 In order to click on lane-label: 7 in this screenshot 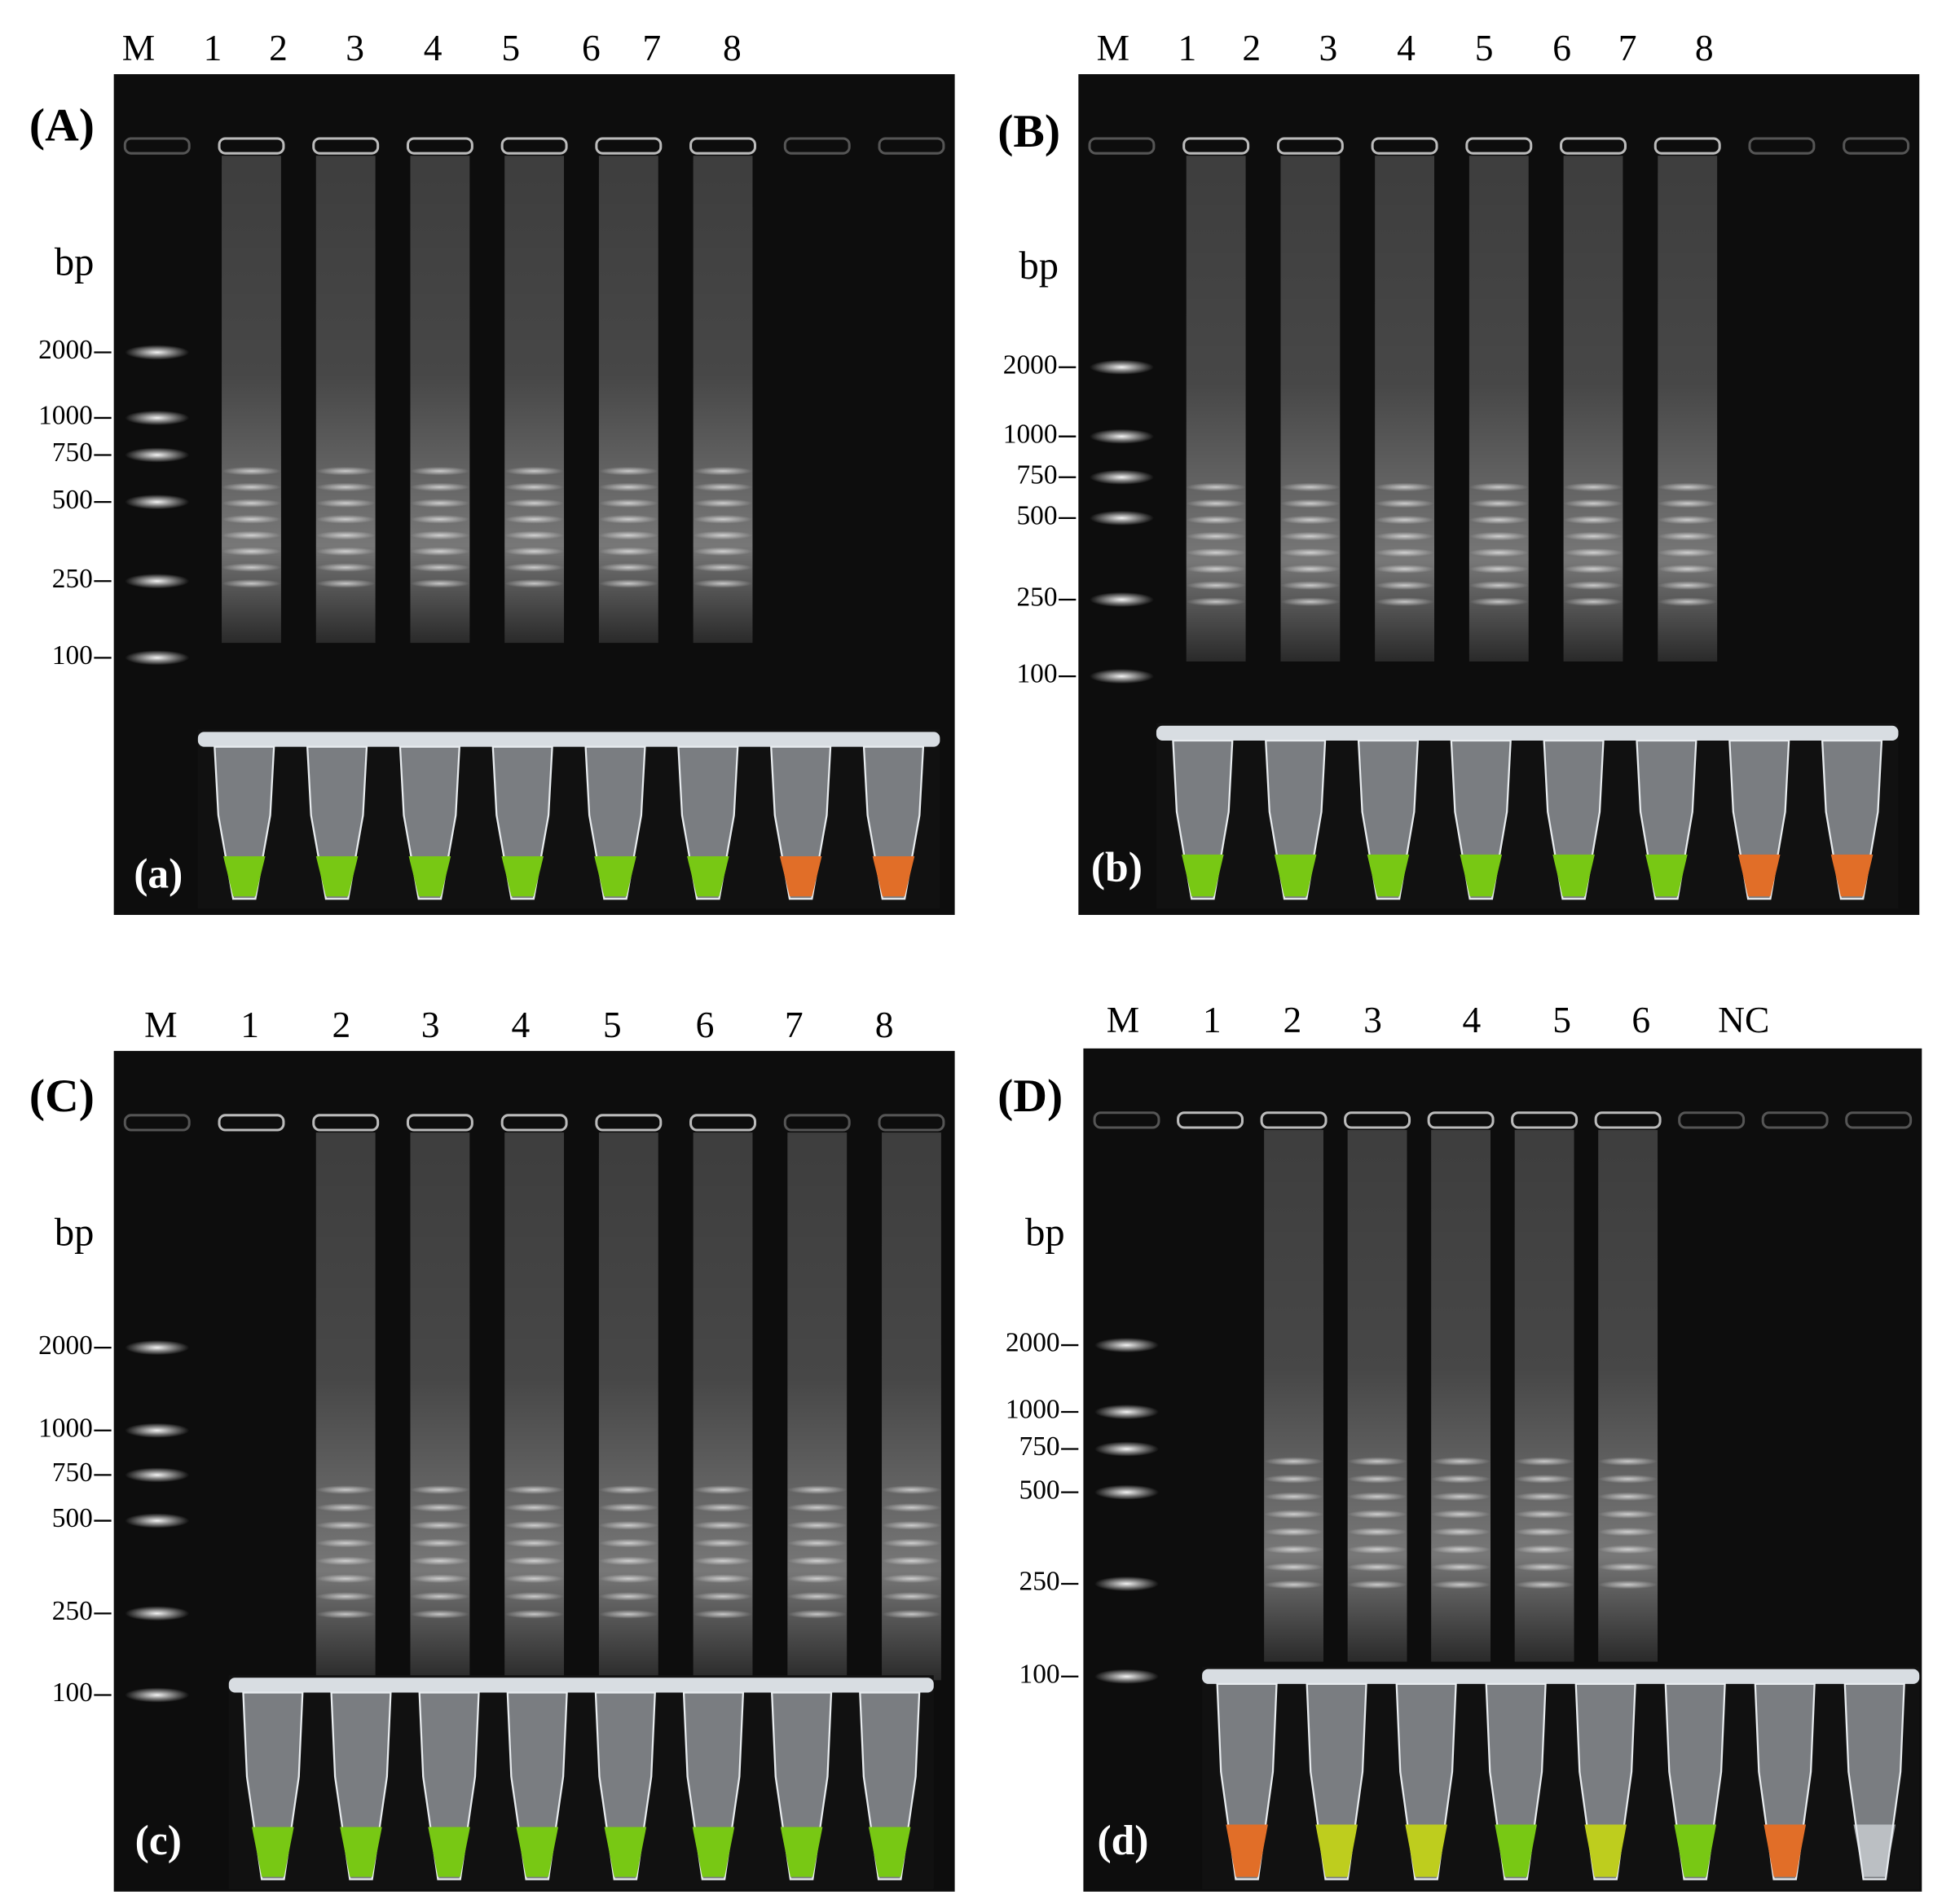, I will do `click(1627, 47)`.